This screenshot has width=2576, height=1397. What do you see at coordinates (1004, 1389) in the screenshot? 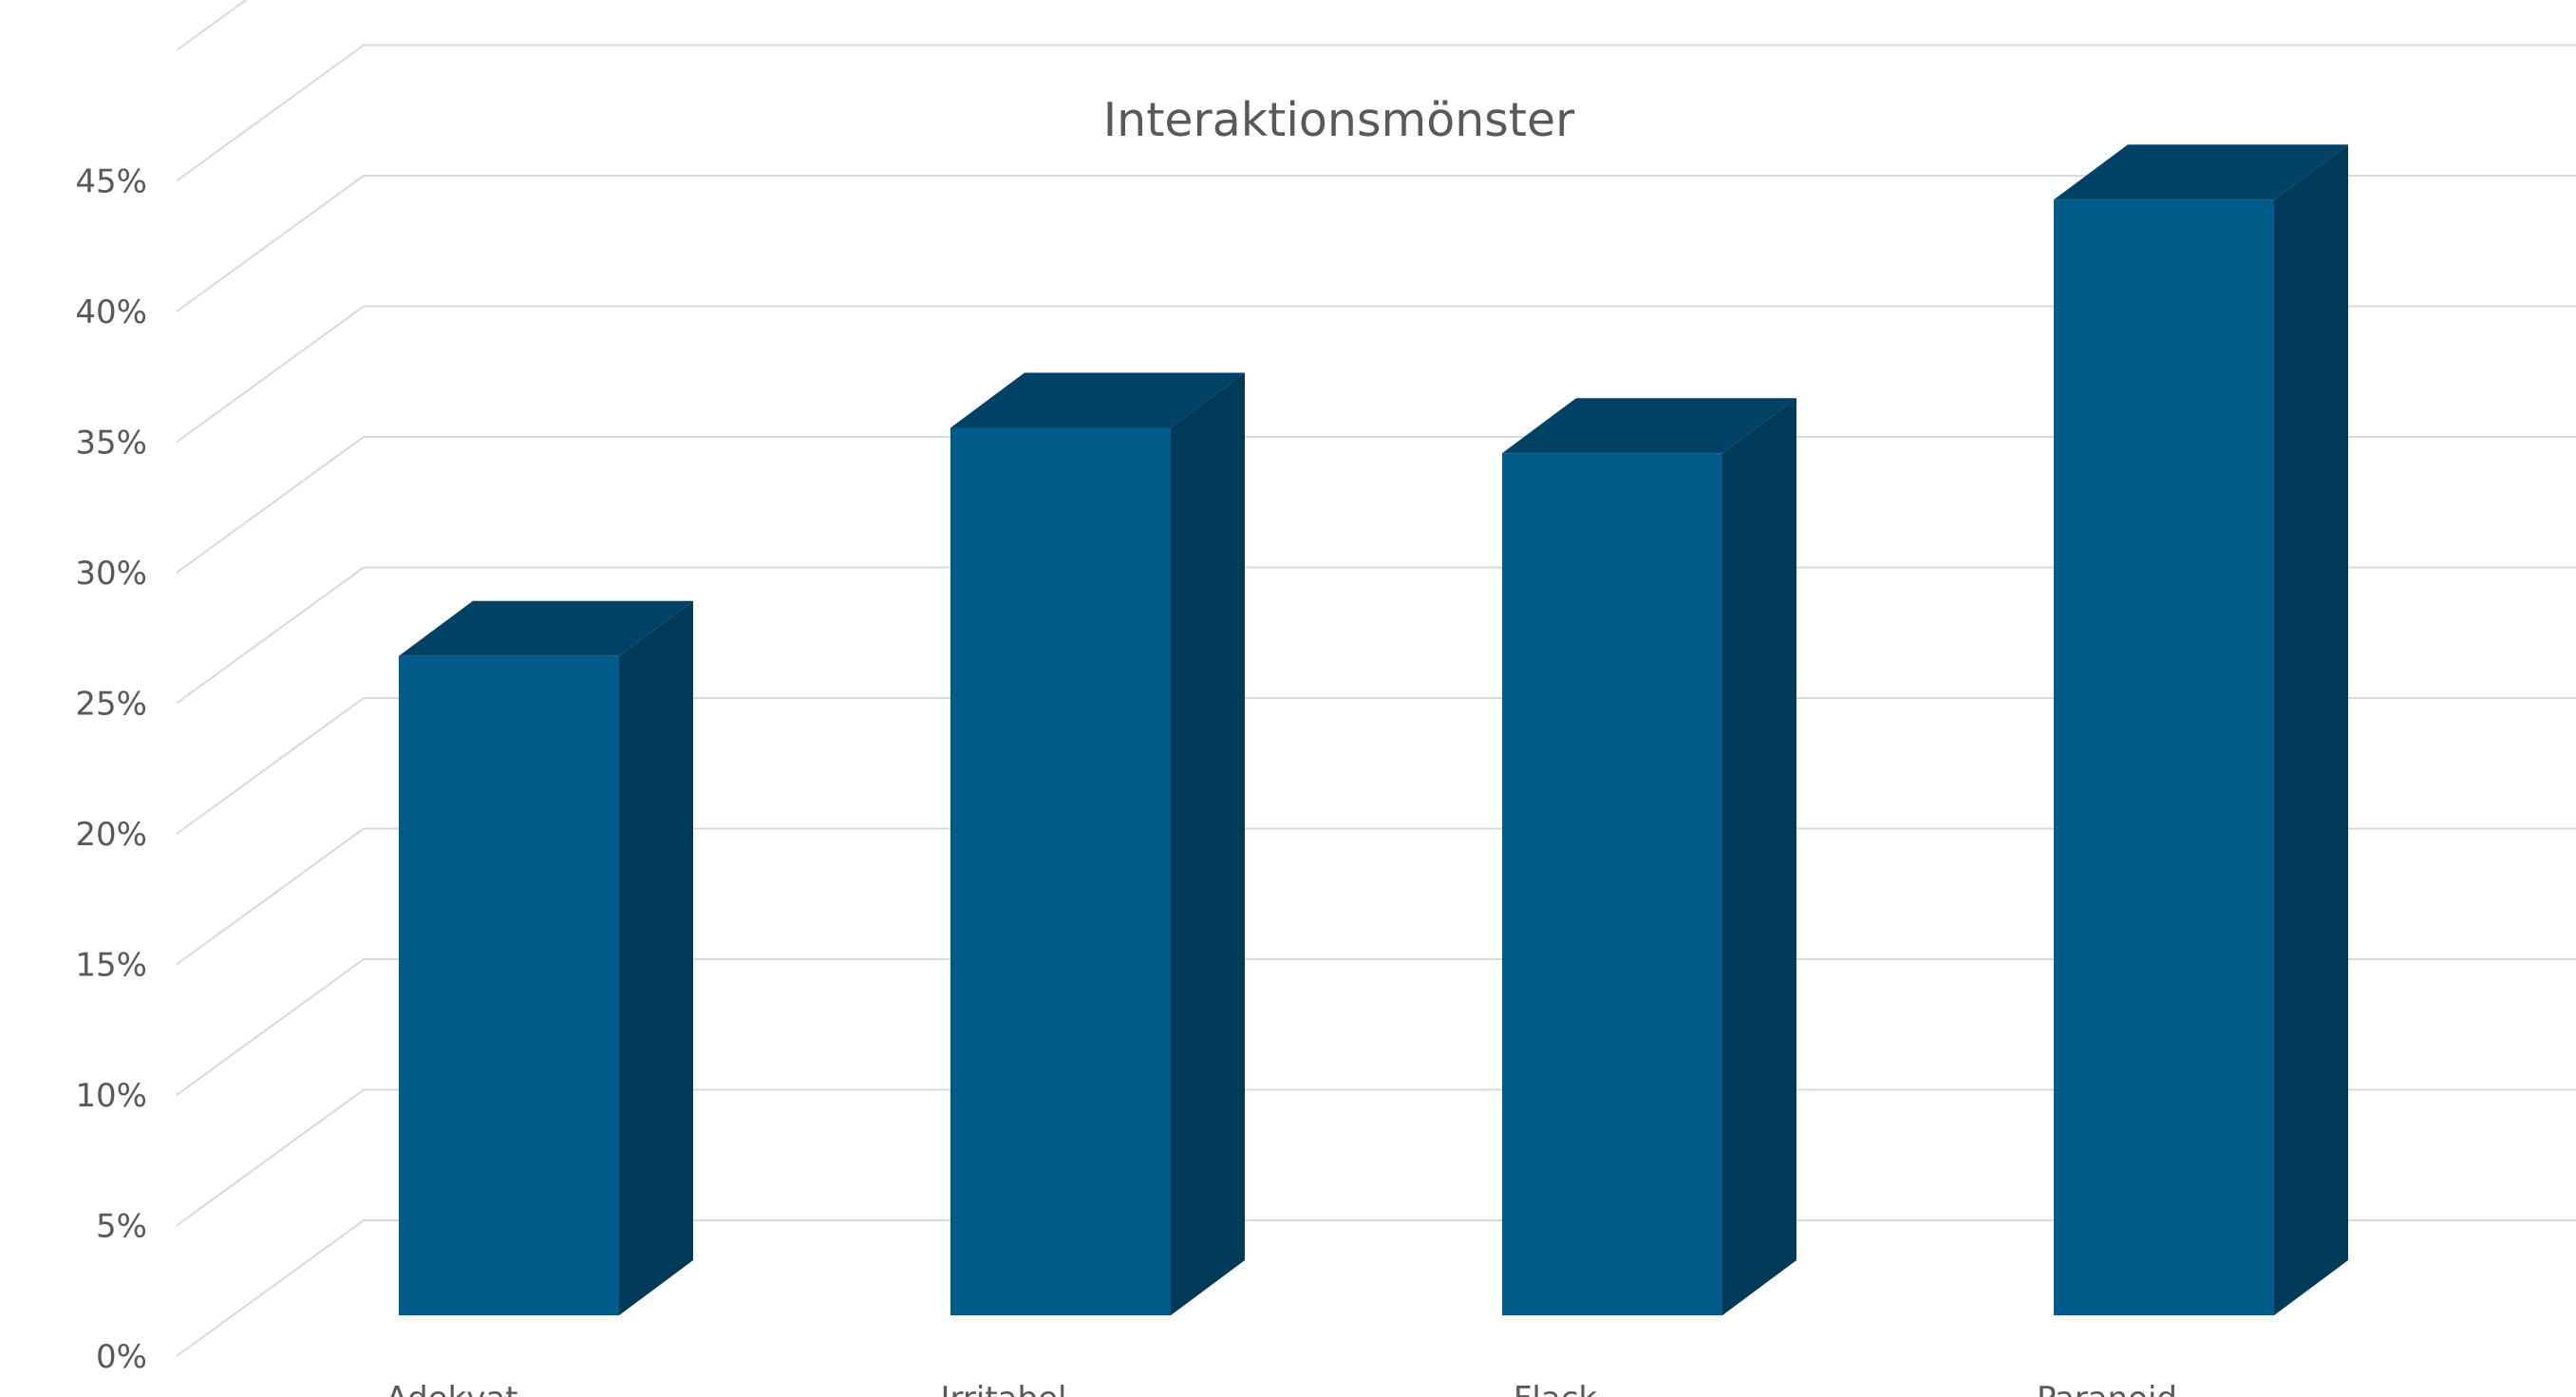
I see `x-category-label: Irritabel` at bounding box center [1004, 1389].